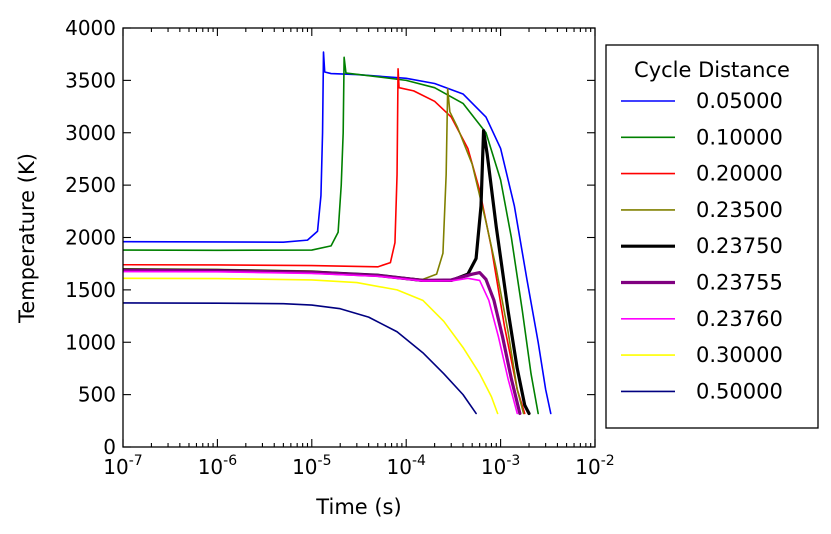 The height and width of the screenshot is (534, 831). Describe the element at coordinates (218, 466) in the screenshot. I see `x-tick-label: 10⁻⁶` at that location.